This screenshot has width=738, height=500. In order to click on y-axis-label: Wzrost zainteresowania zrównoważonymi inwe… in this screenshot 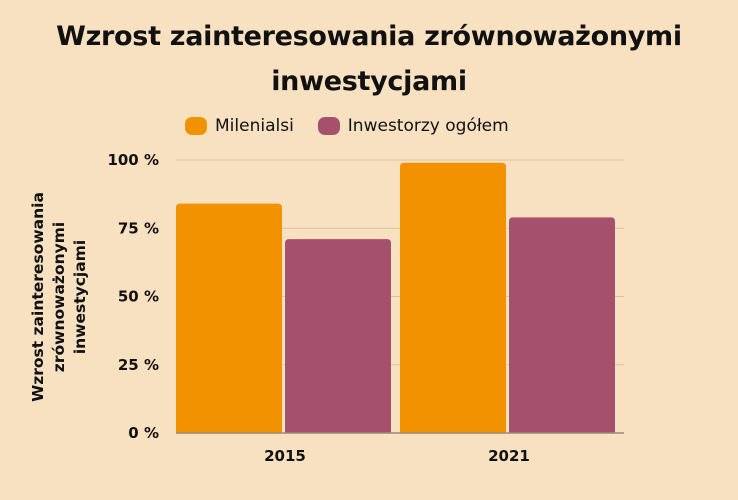, I will do `click(59, 297)`.